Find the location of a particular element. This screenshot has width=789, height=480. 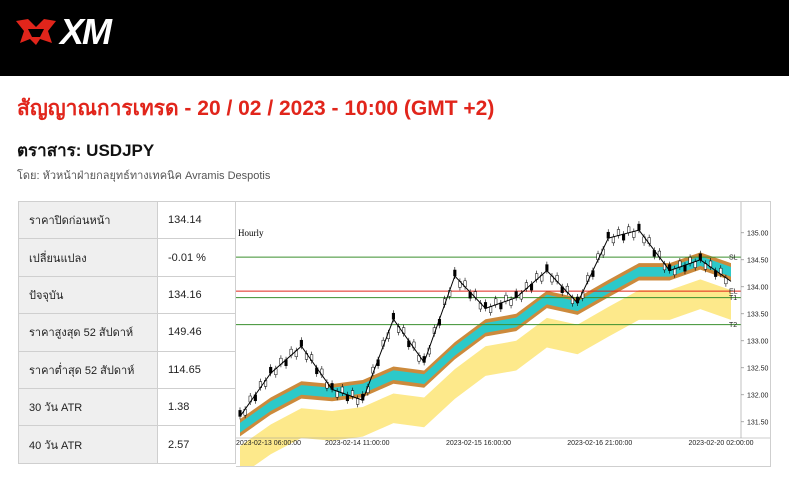

stat-label: ราคาต่ำสุด 52 สัปดาห์ is located at coordinates (88, 369).